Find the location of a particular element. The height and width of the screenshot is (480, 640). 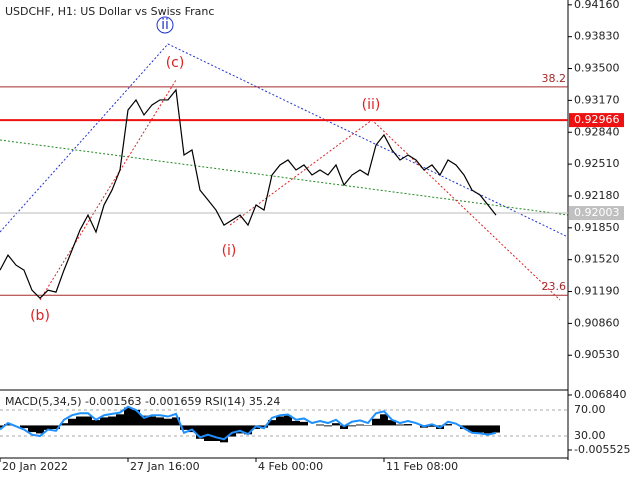

wave-circle is located at coordinates (165, 25).